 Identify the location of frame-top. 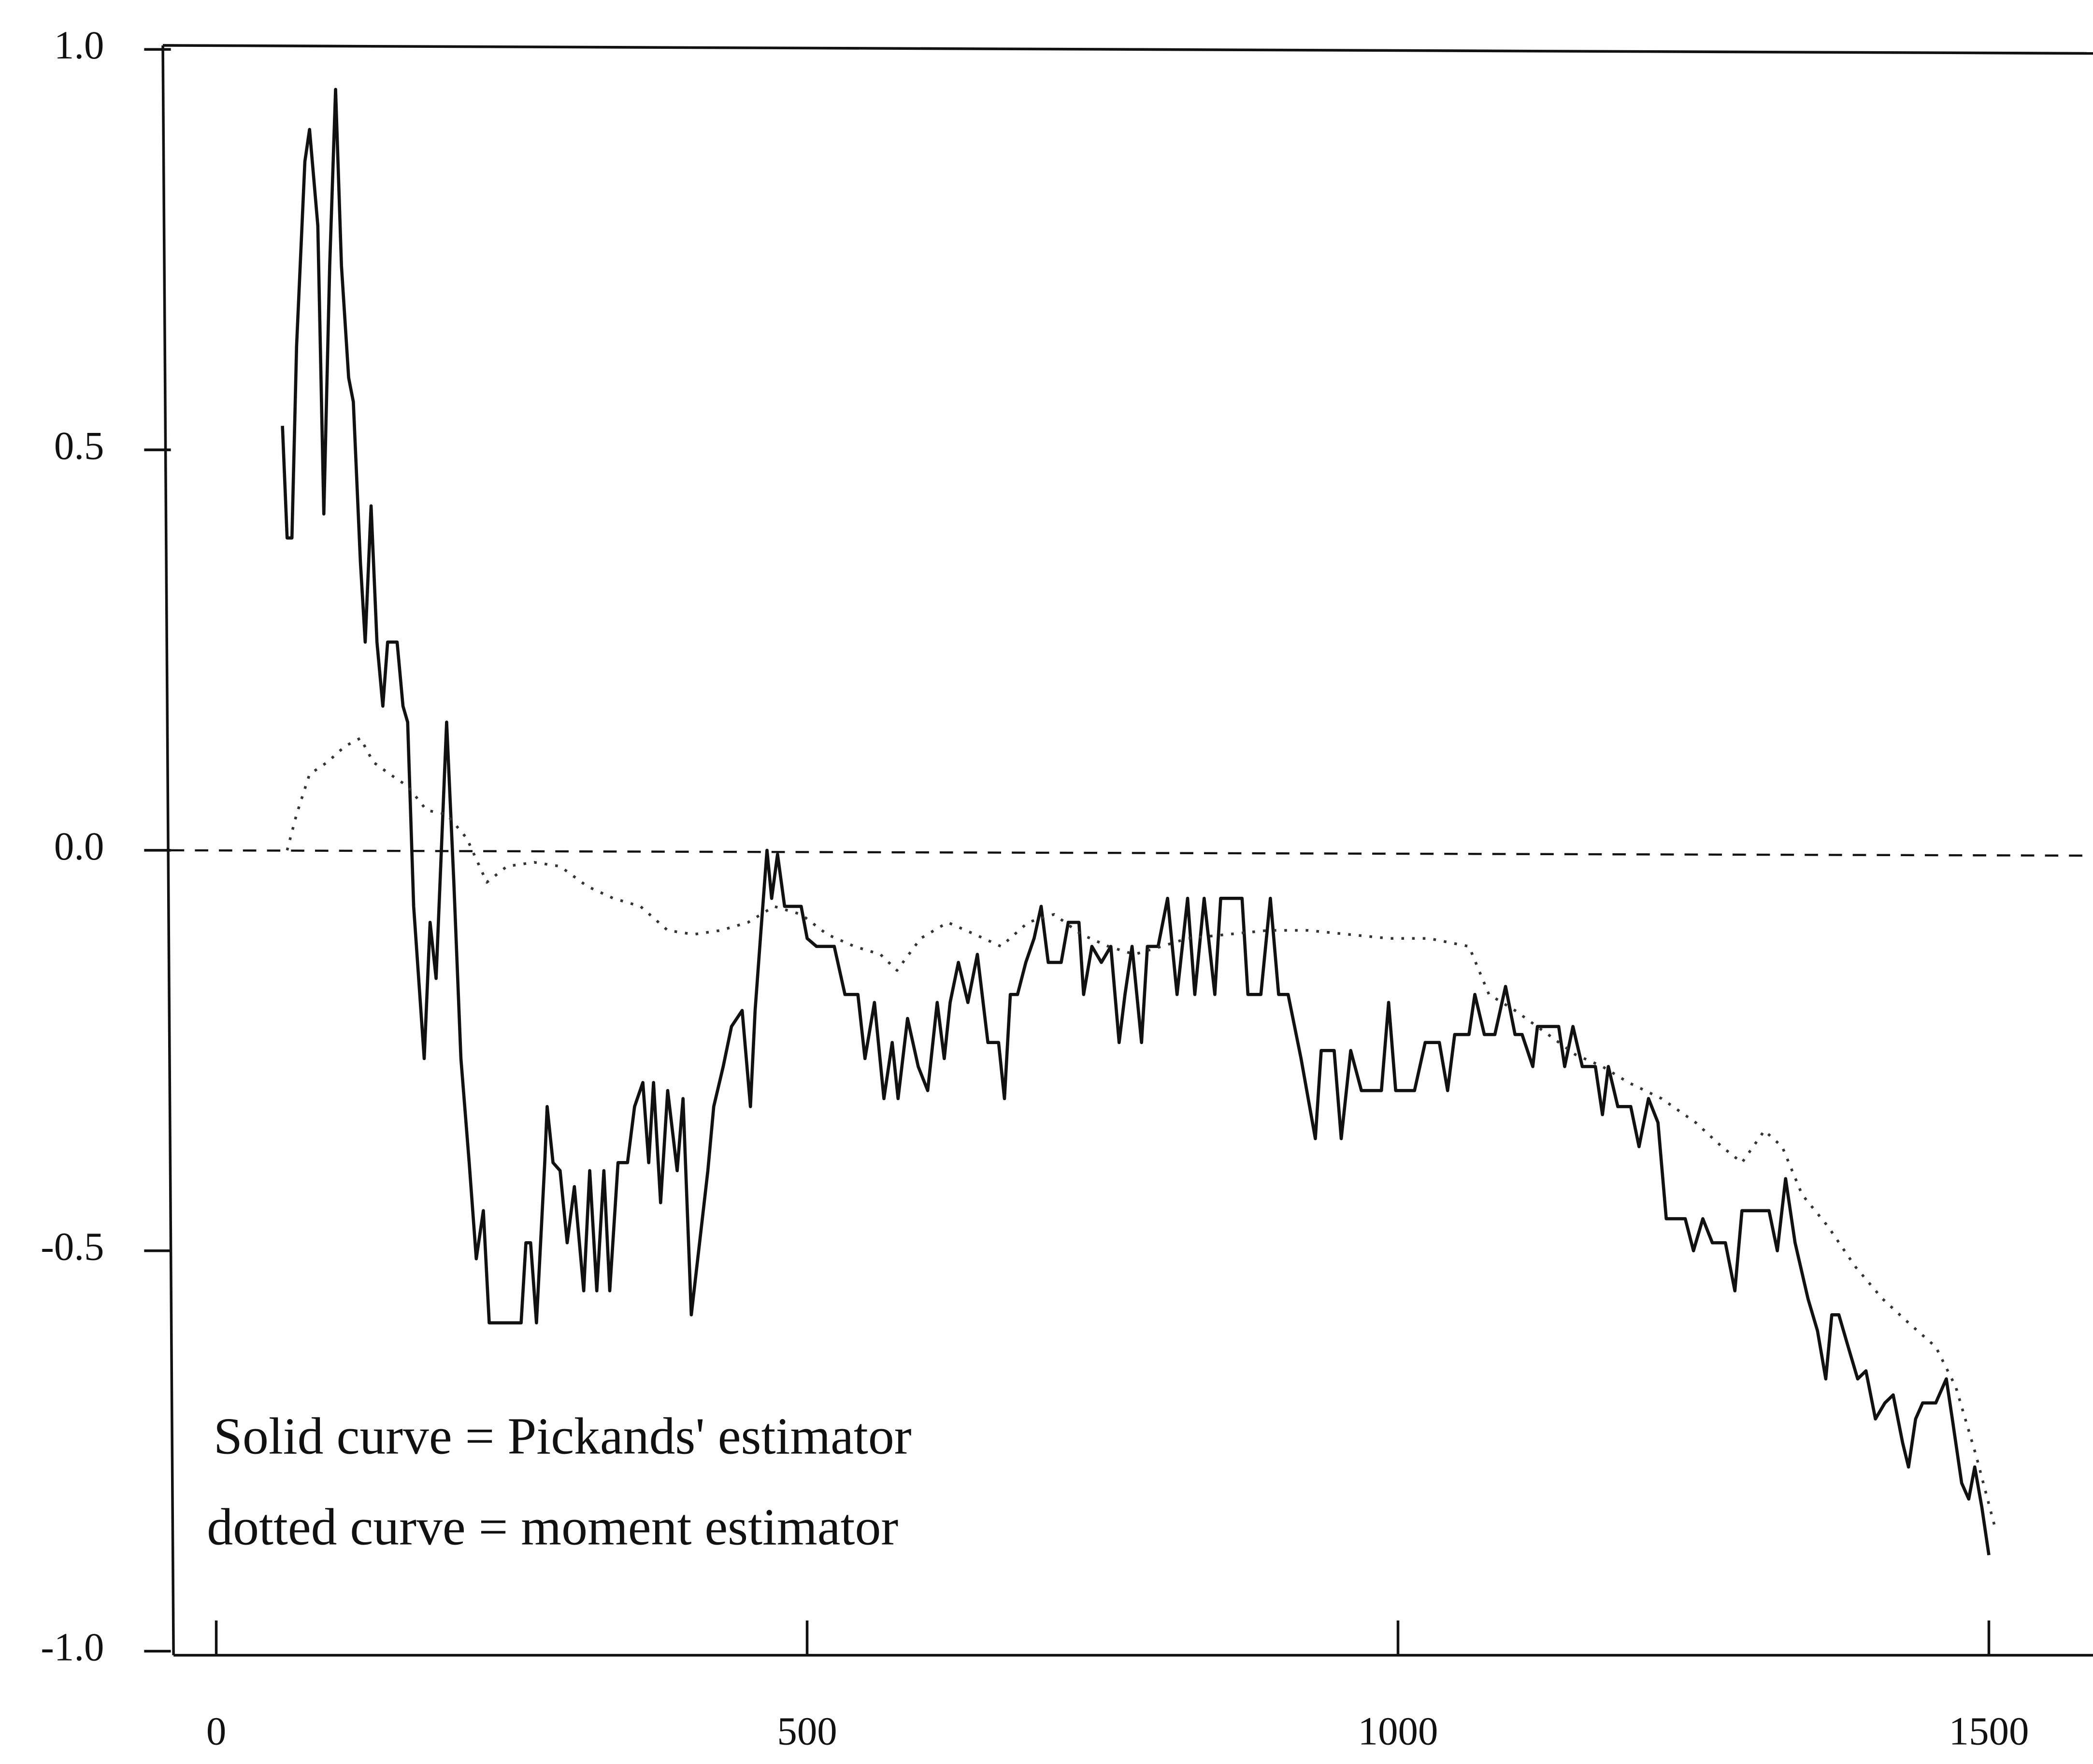
(1128, 50).